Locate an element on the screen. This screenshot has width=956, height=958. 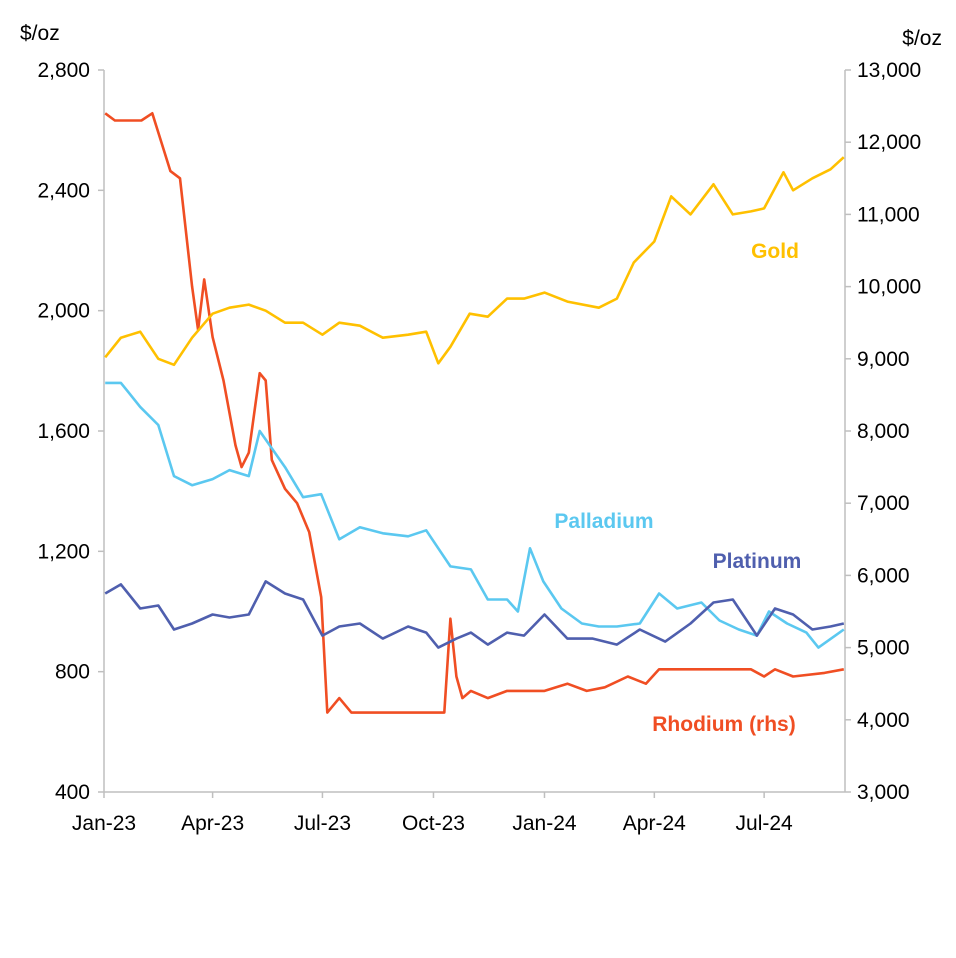
series-label-palladium: Palladium is located at coordinates (603, 521).